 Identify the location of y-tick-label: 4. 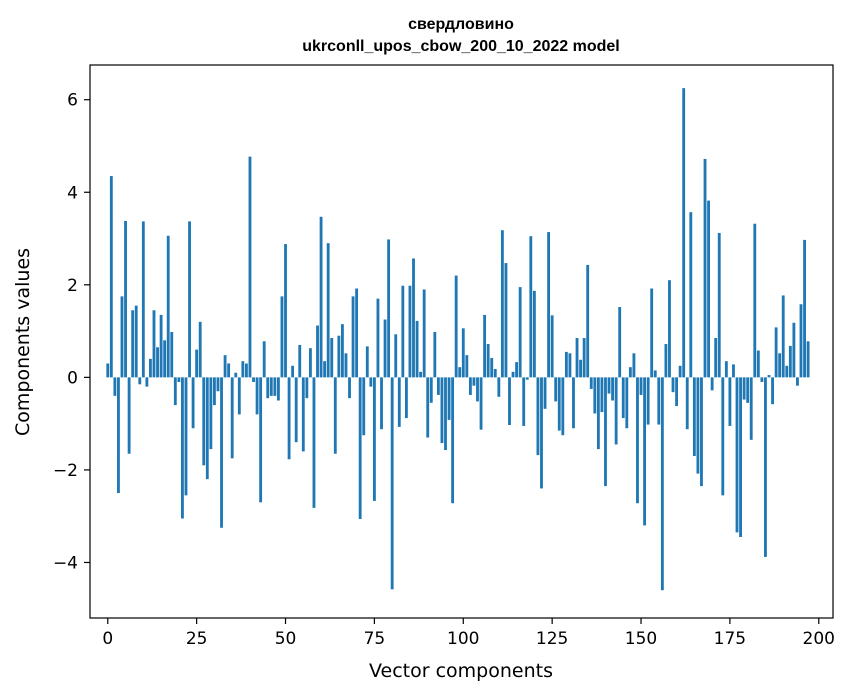
(72, 193).